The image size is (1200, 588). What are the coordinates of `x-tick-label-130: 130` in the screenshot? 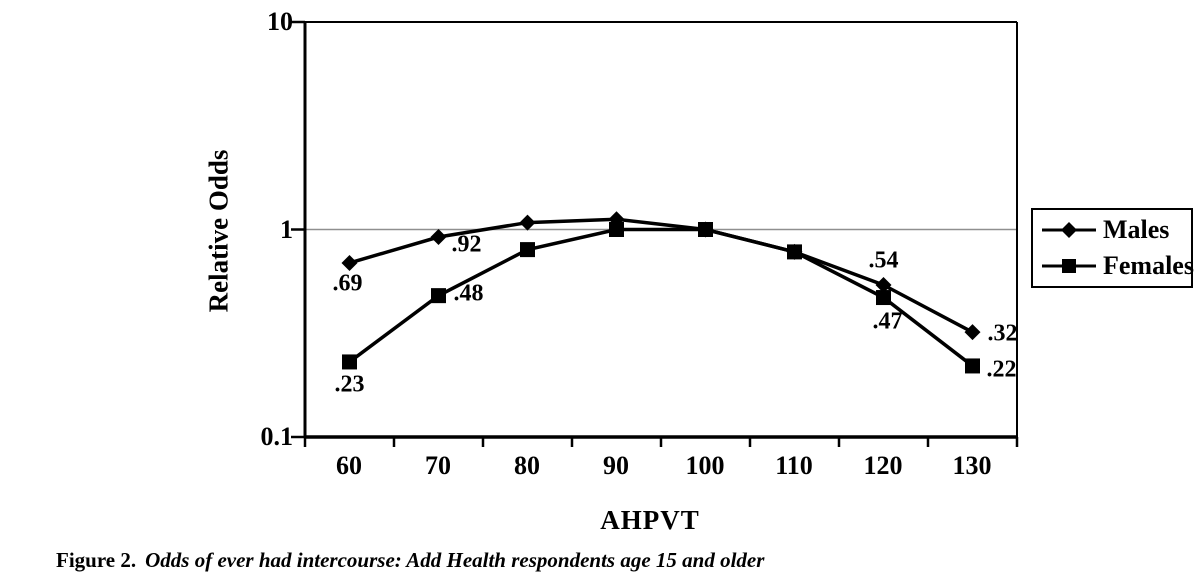 It's located at (972, 465).